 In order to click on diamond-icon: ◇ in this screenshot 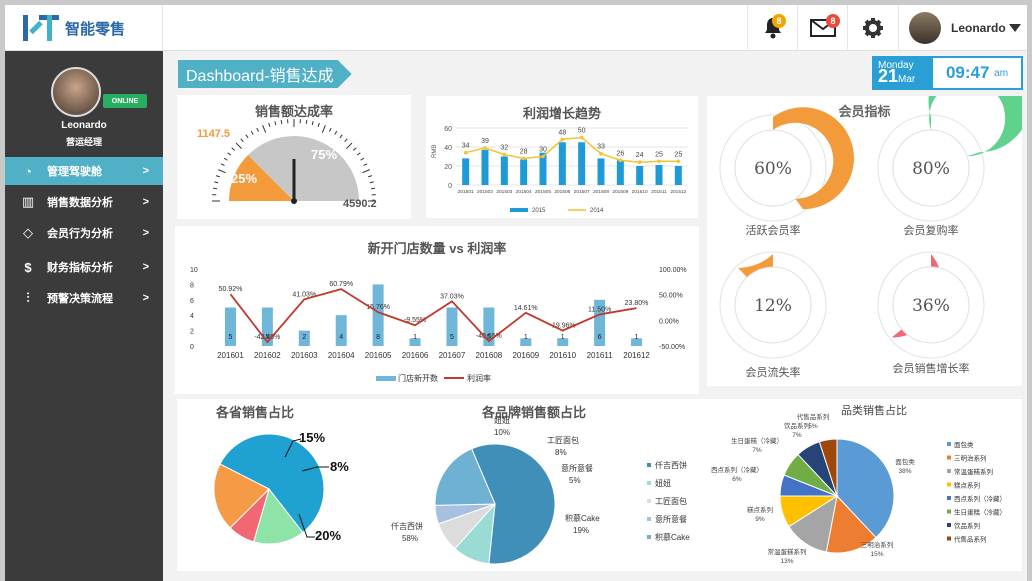, I will do `click(28, 232)`.